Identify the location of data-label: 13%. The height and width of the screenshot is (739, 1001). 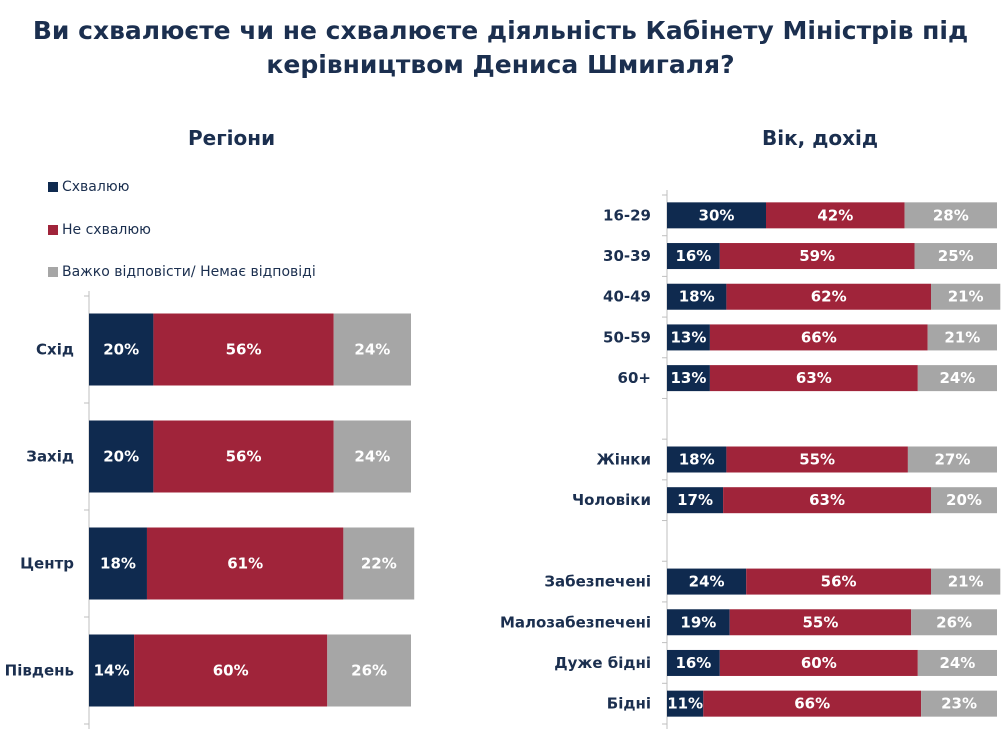
(688, 337).